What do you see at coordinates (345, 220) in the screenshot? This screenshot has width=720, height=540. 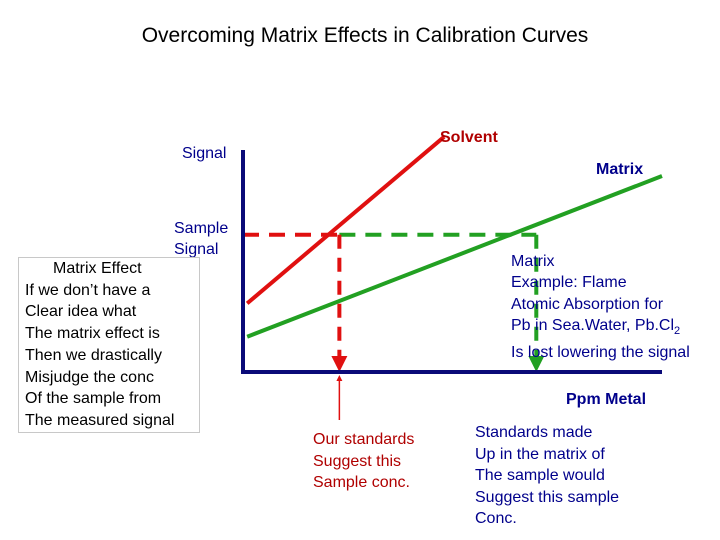 I see `series-line-solvent` at bounding box center [345, 220].